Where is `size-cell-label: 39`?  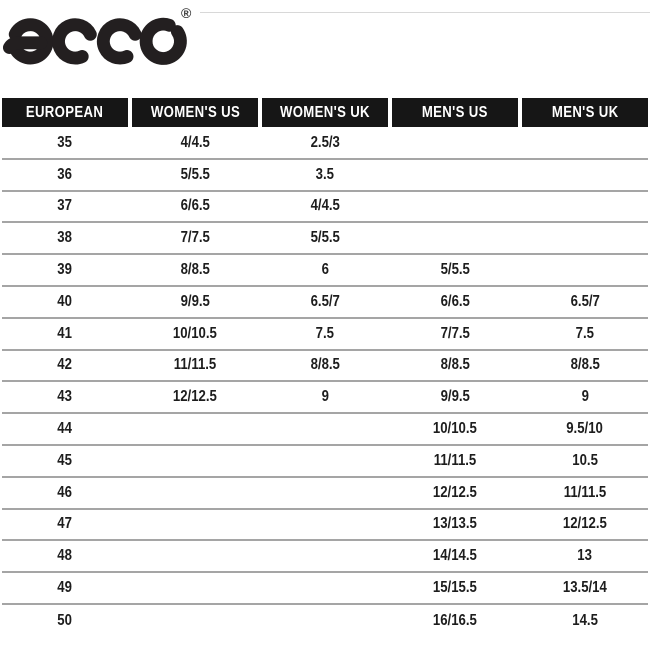 size-cell-label: 39 is located at coordinates (65, 270).